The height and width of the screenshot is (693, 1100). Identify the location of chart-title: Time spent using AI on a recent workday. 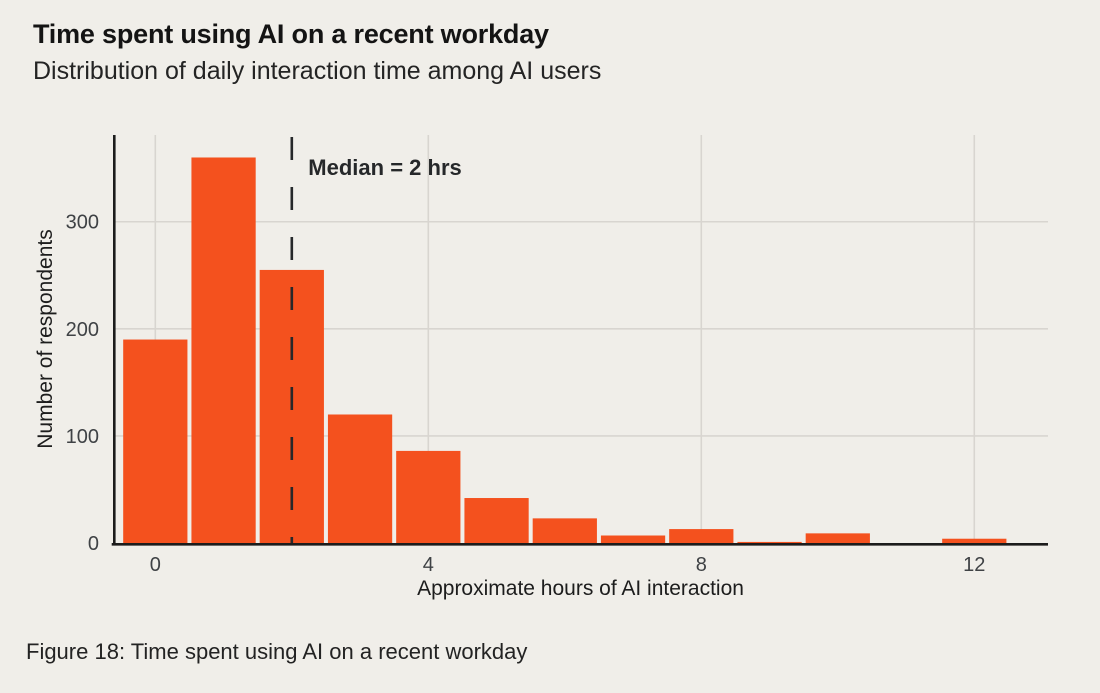
(291, 34).